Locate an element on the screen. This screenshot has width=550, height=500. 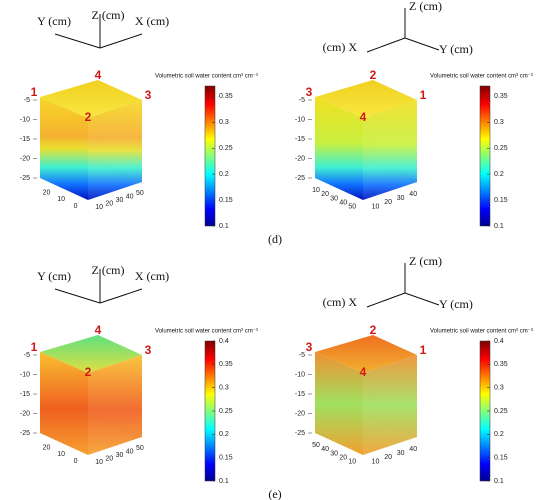
y-tick-label: 50 is located at coordinates (140, 448).